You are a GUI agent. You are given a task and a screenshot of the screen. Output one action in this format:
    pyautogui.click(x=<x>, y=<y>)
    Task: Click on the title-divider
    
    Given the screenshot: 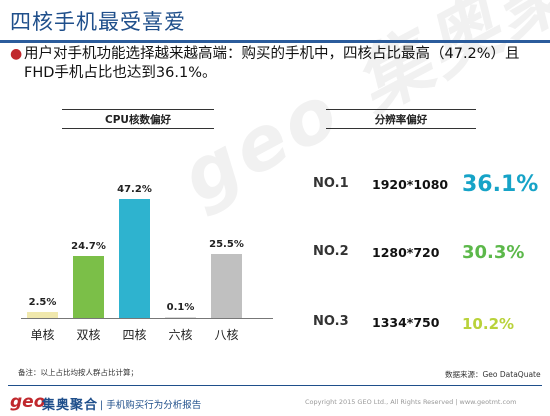 What is the action you would take?
    pyautogui.click(x=275, y=41)
    